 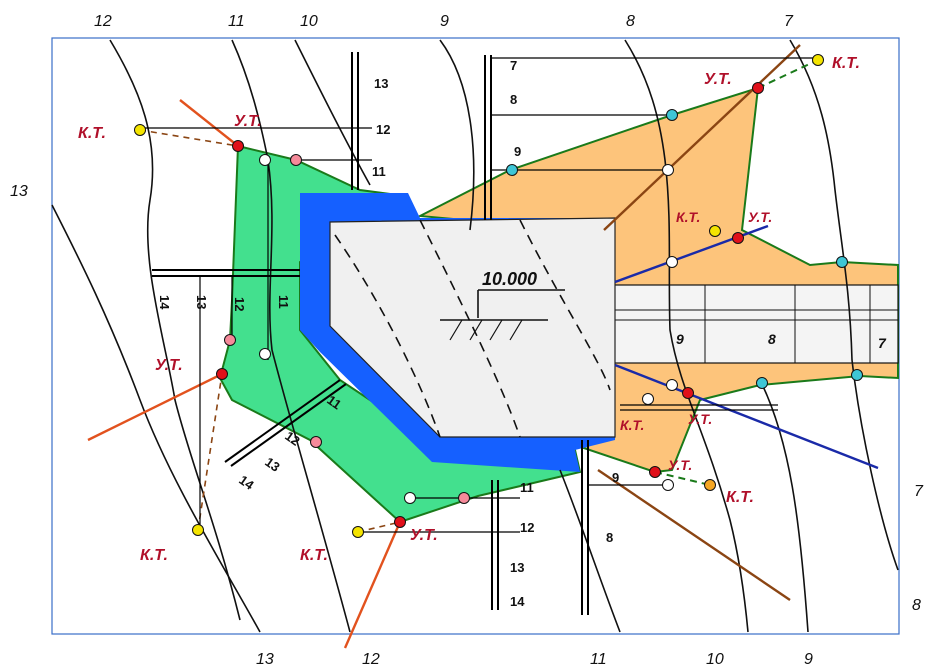 I want to click on elevation-label: 10.000, so click(x=509, y=279).